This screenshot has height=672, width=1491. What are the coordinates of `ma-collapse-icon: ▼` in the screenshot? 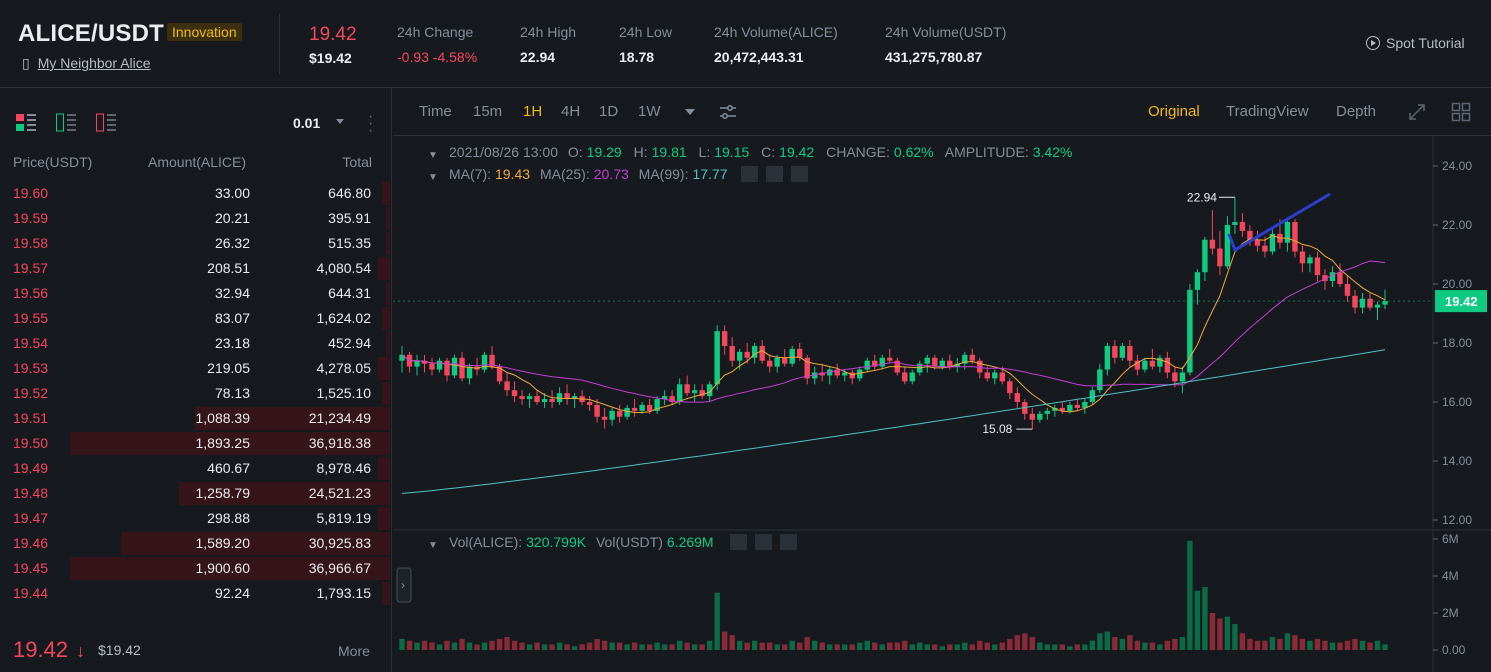 It's located at (433, 177).